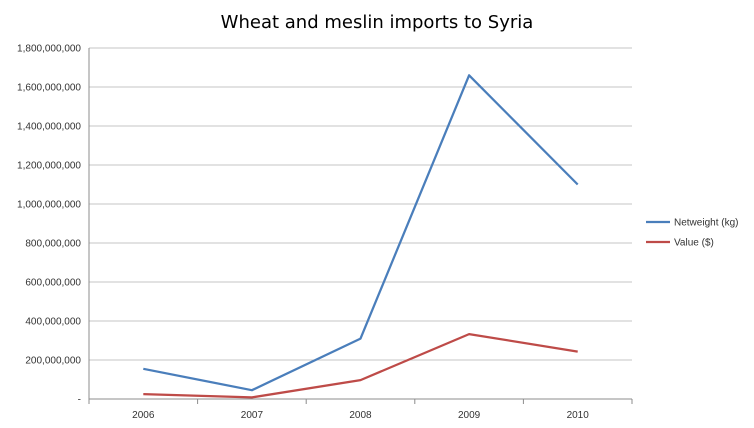 The width and height of the screenshot is (754, 428). Describe the element at coordinates (49, 166) in the screenshot. I see `y-tick-label: 1,200,000,000` at that location.